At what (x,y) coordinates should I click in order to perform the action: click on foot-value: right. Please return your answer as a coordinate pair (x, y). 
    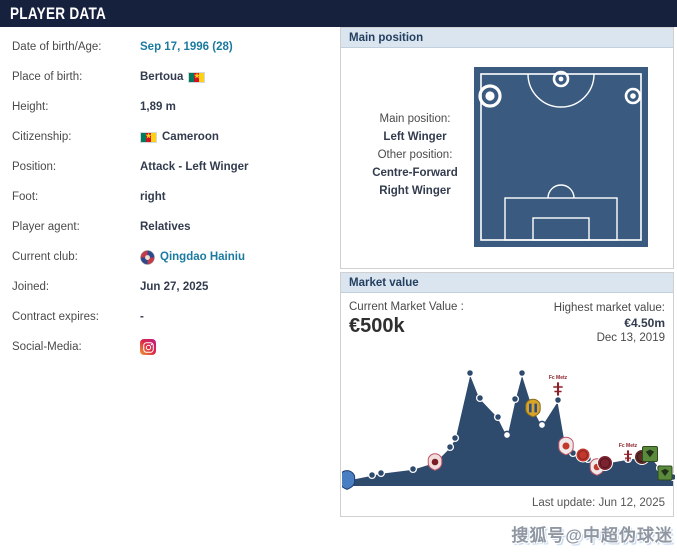
    Looking at the image, I should click on (153, 197).